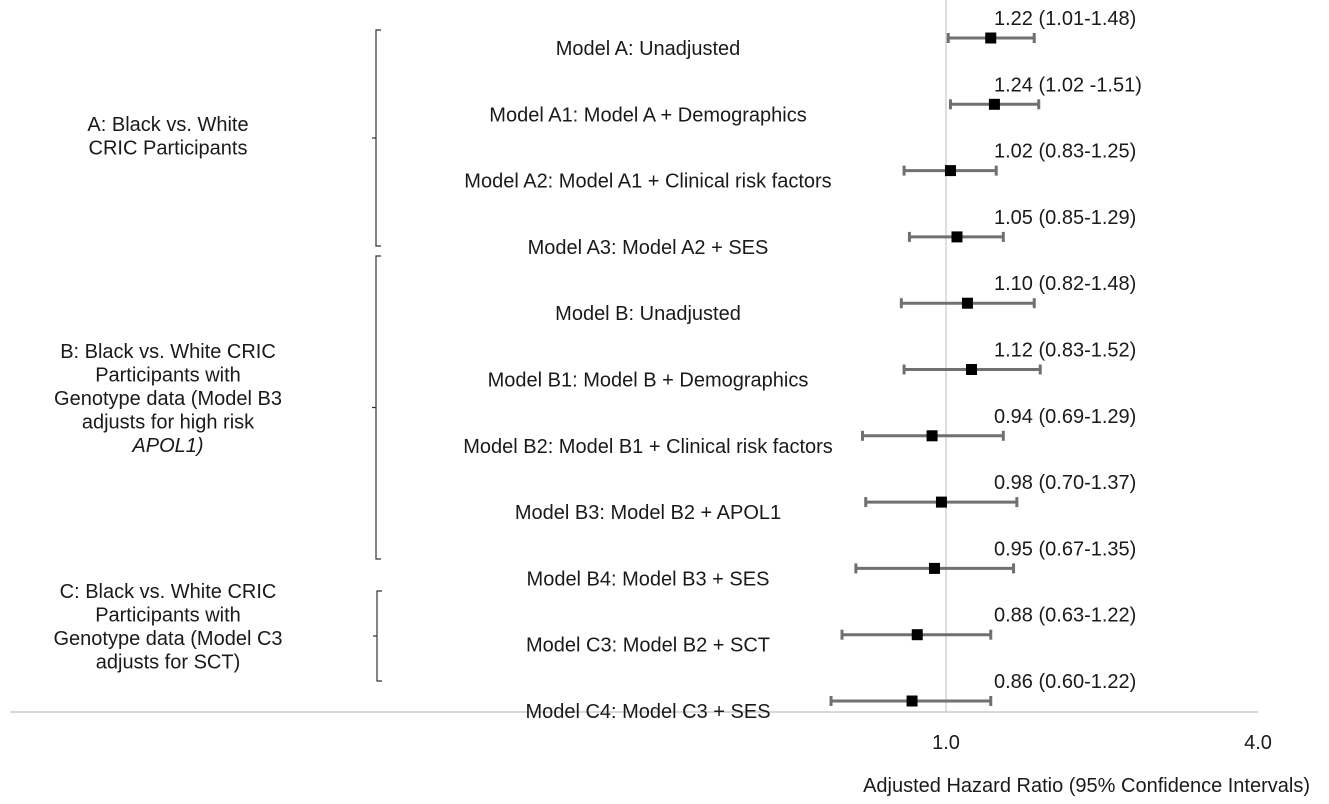 The width and height of the screenshot is (1329, 804). I want to click on hr-value-label: 1.02 (0.83-1.25), so click(1065, 152).